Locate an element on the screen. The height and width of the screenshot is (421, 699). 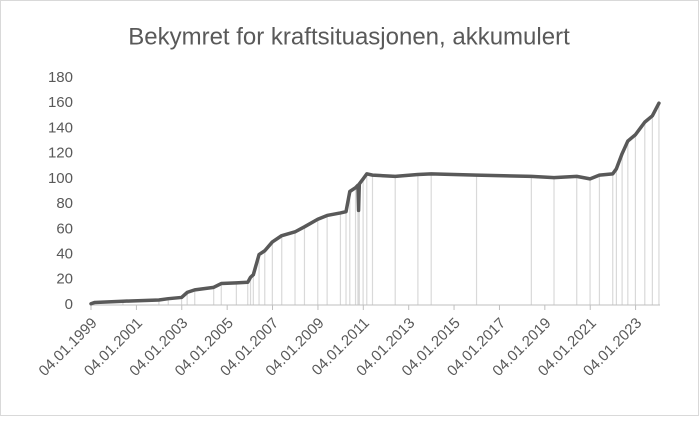
y-tick-label: 20 is located at coordinates (64, 279).